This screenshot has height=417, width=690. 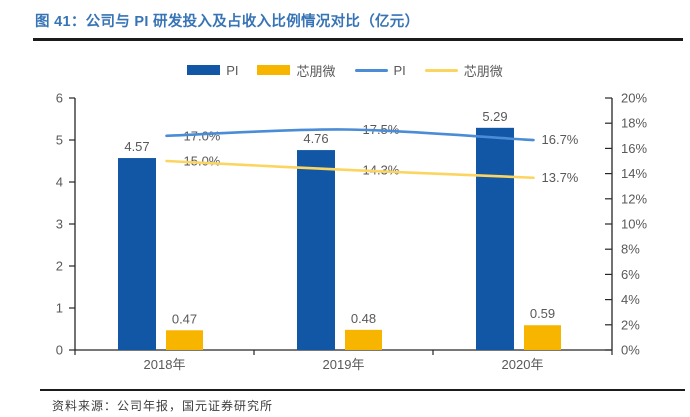 What do you see at coordinates (184, 340) in the screenshot?
I see `bar-芯朋微-2018年` at bounding box center [184, 340].